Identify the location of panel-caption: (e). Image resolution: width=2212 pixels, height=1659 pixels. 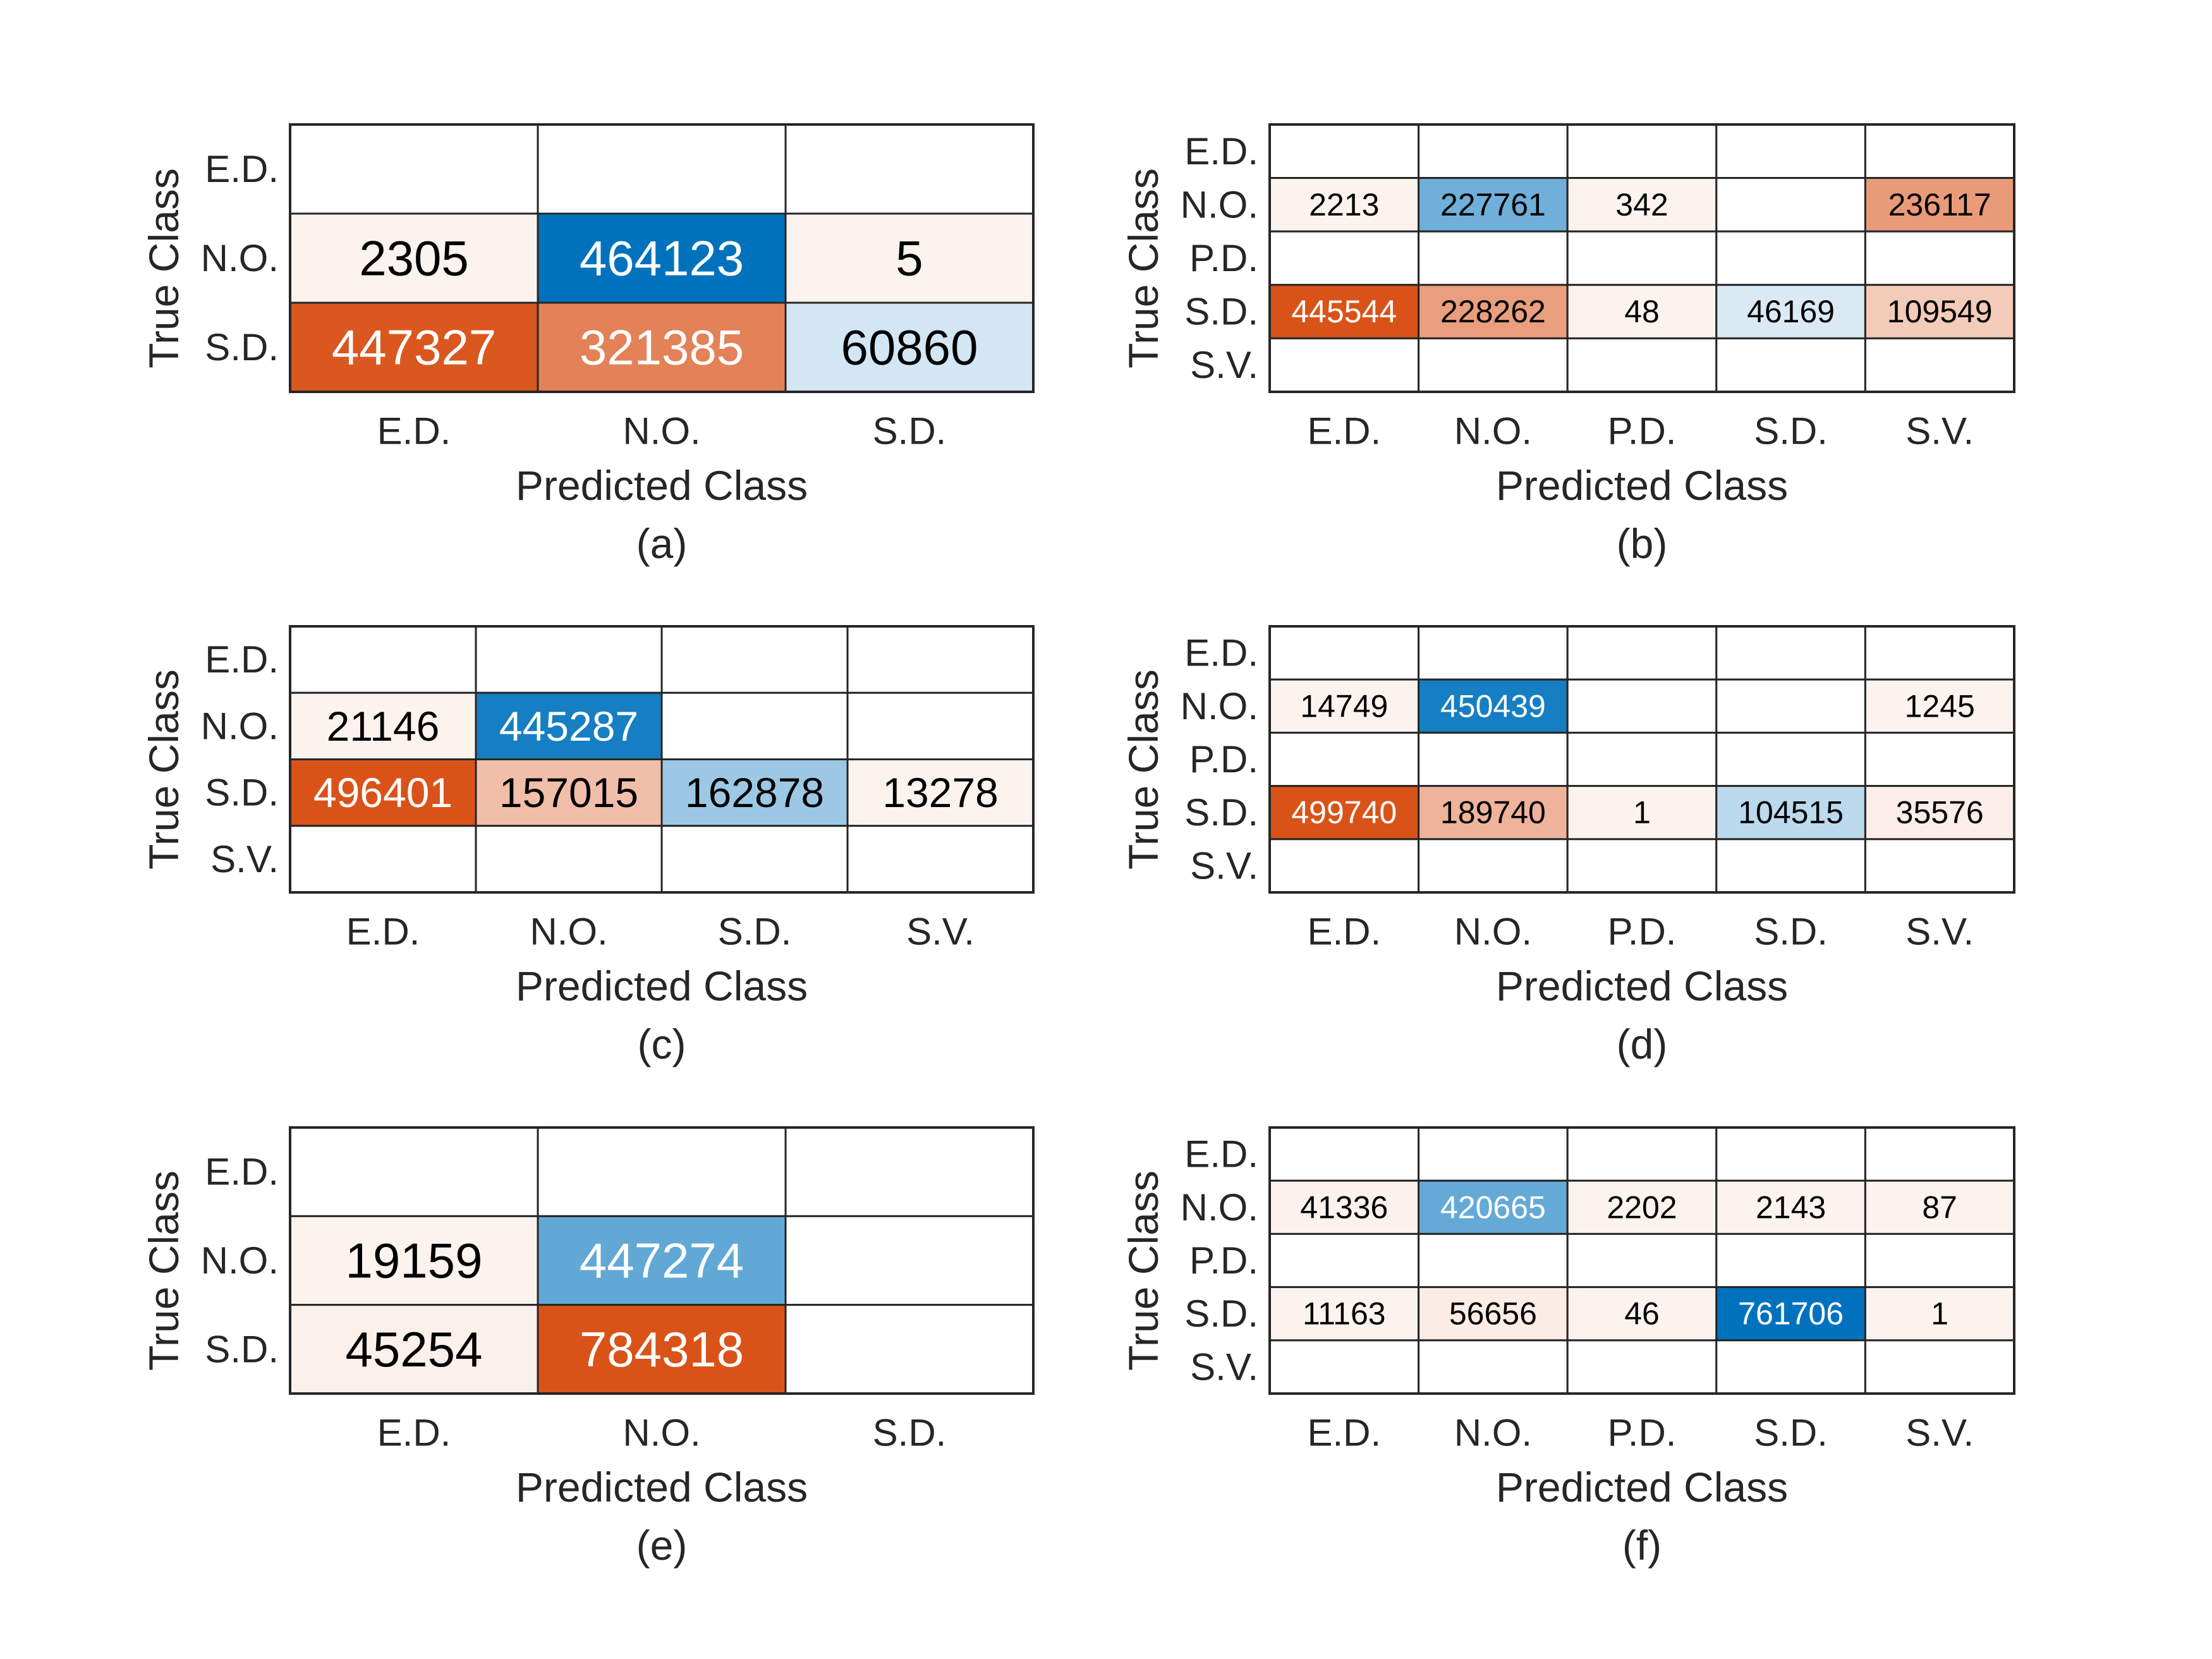
(662, 1546).